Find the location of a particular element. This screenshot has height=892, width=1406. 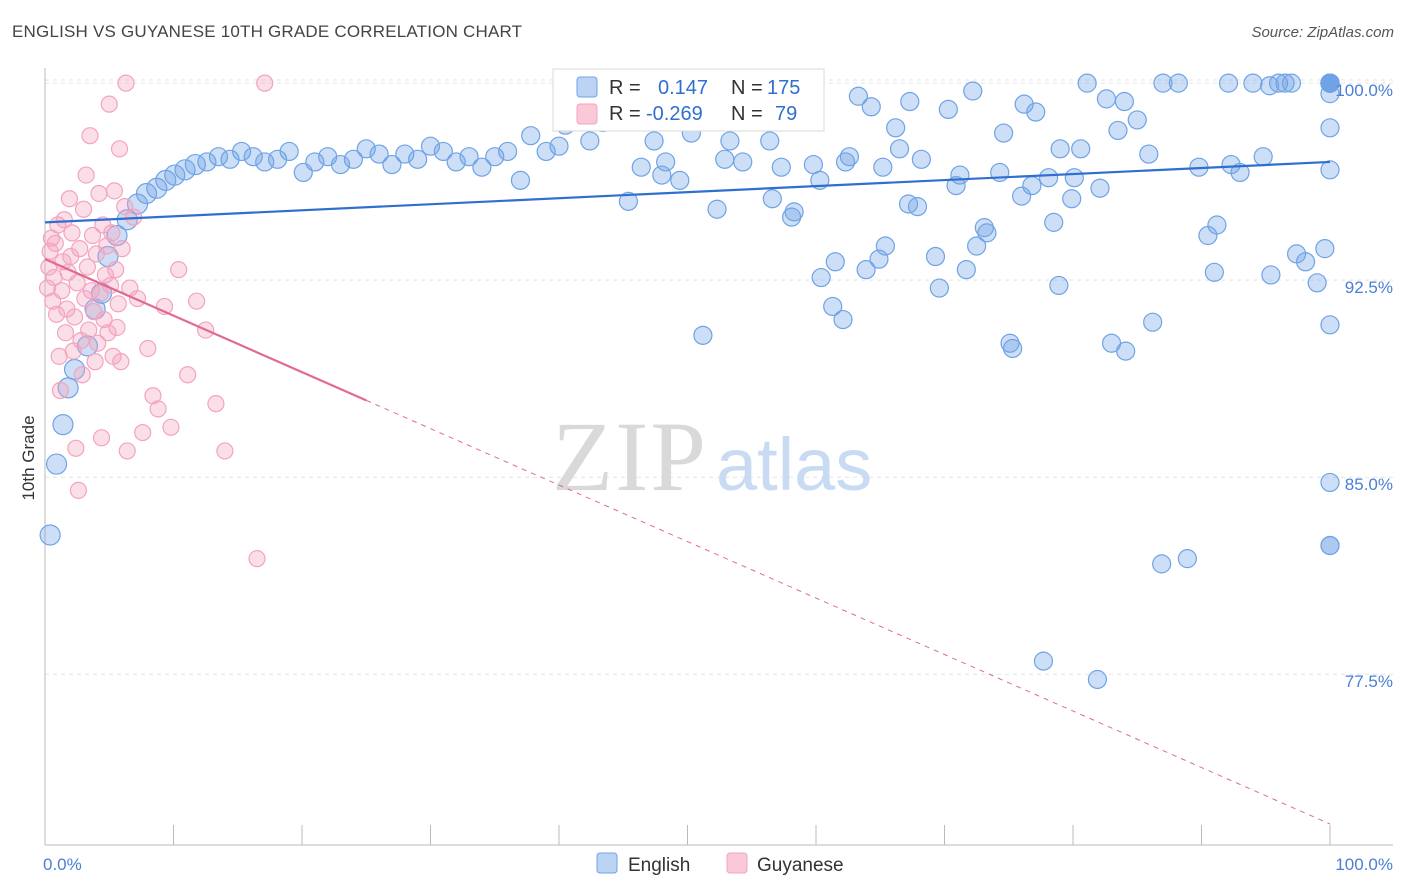

legend-bottom-label-guyanese: Guyanese is located at coordinates (800, 865).